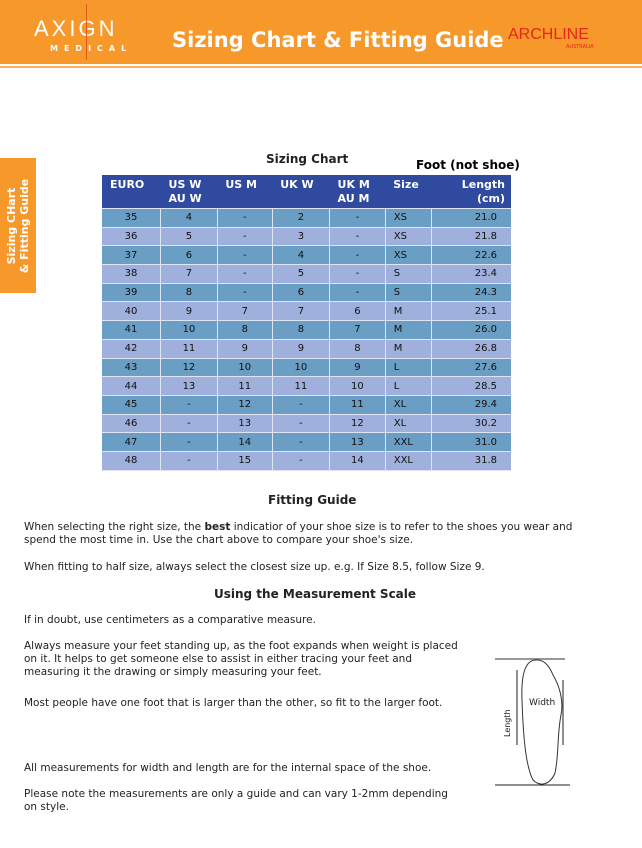  I want to click on table-cell: 28.5, so click(471, 386).